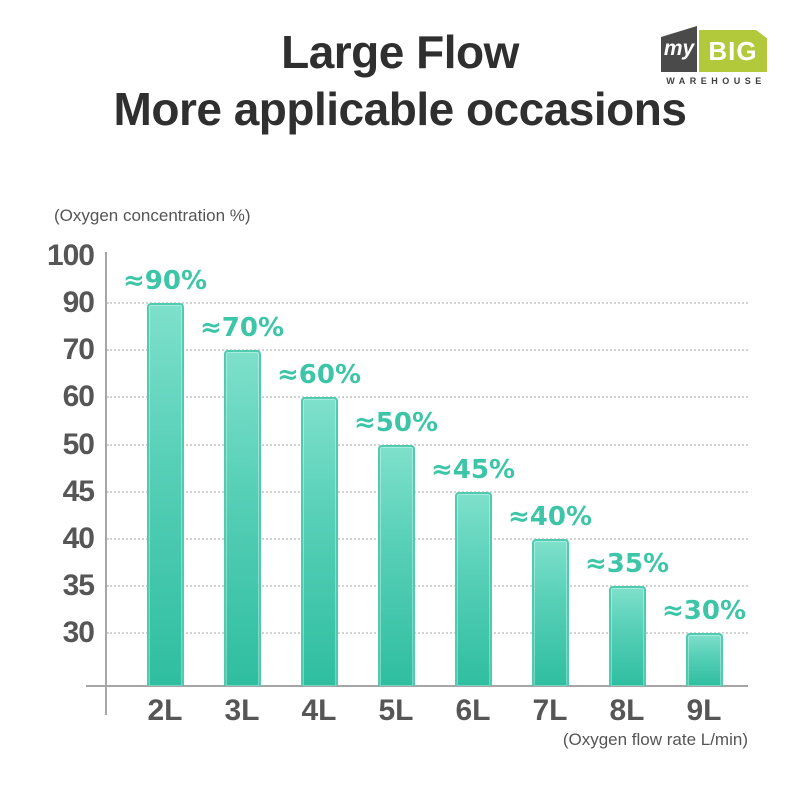 Image resolution: width=800 pixels, height=800 pixels. Describe the element at coordinates (70, 255) in the screenshot. I see `y-tick-100: 100` at that location.